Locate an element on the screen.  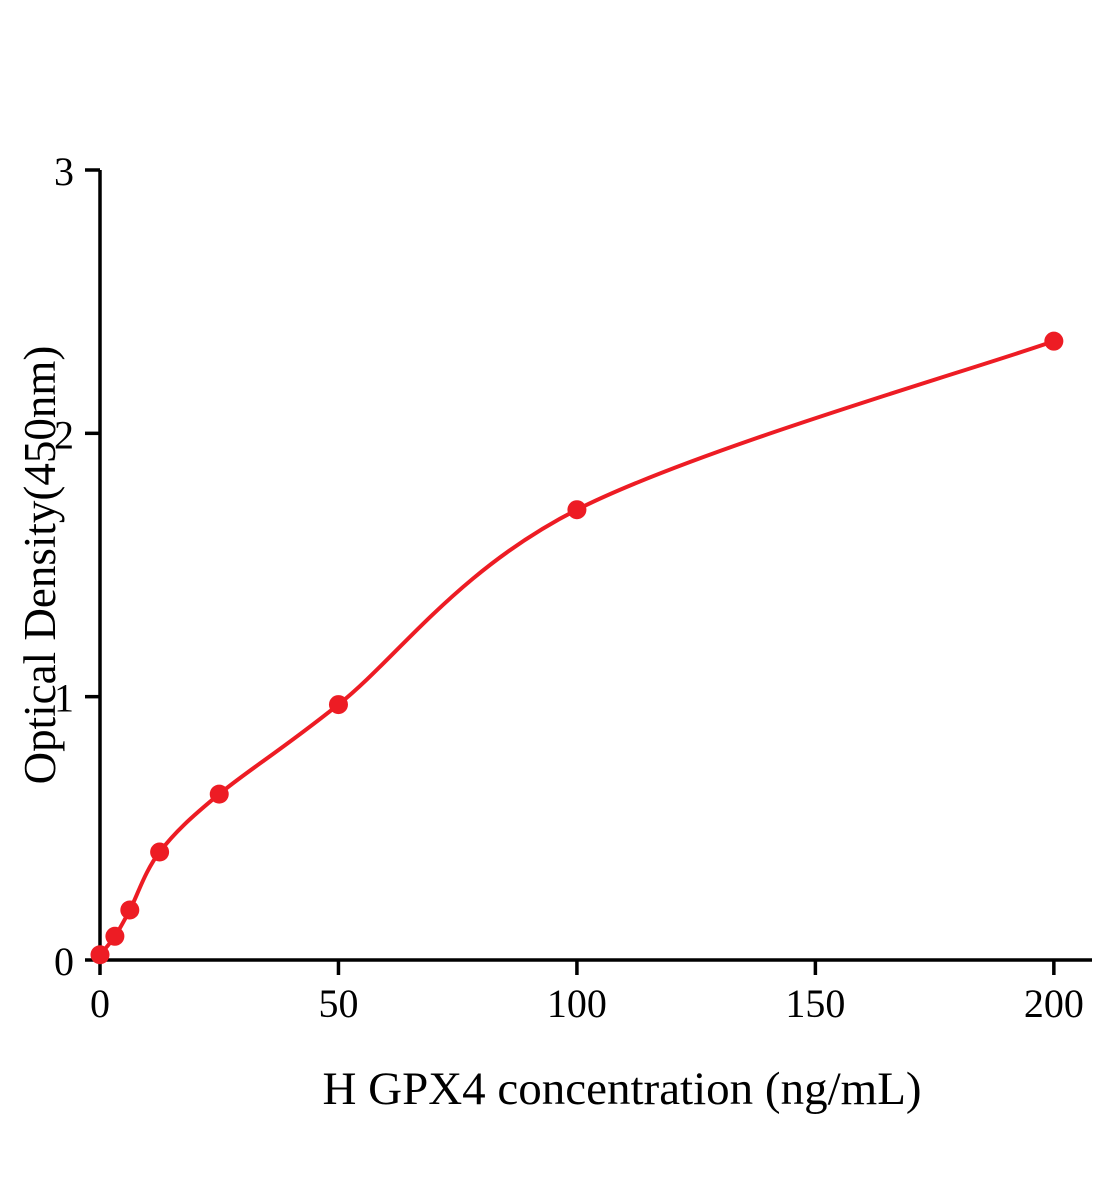
y-tick-label: 3 is located at coordinates (64, 171).